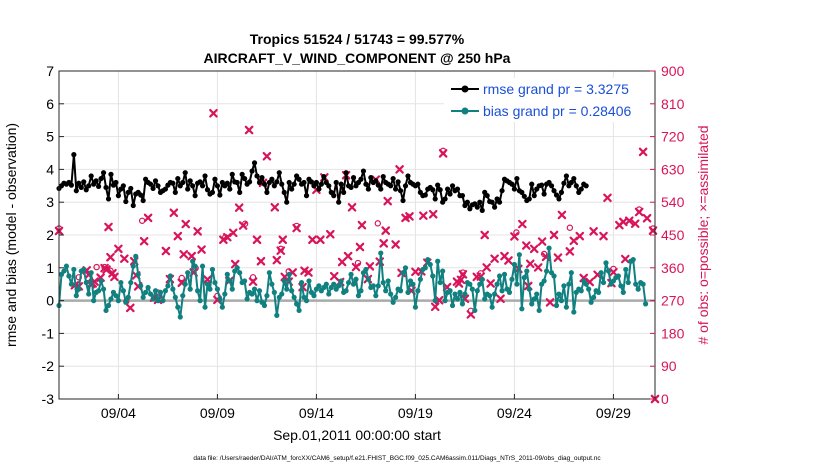 Image resolution: width=830 pixels, height=475 pixels. What do you see at coordinates (665, 399) in the screenshot?
I see `right-tick-label: 0` at bounding box center [665, 399].